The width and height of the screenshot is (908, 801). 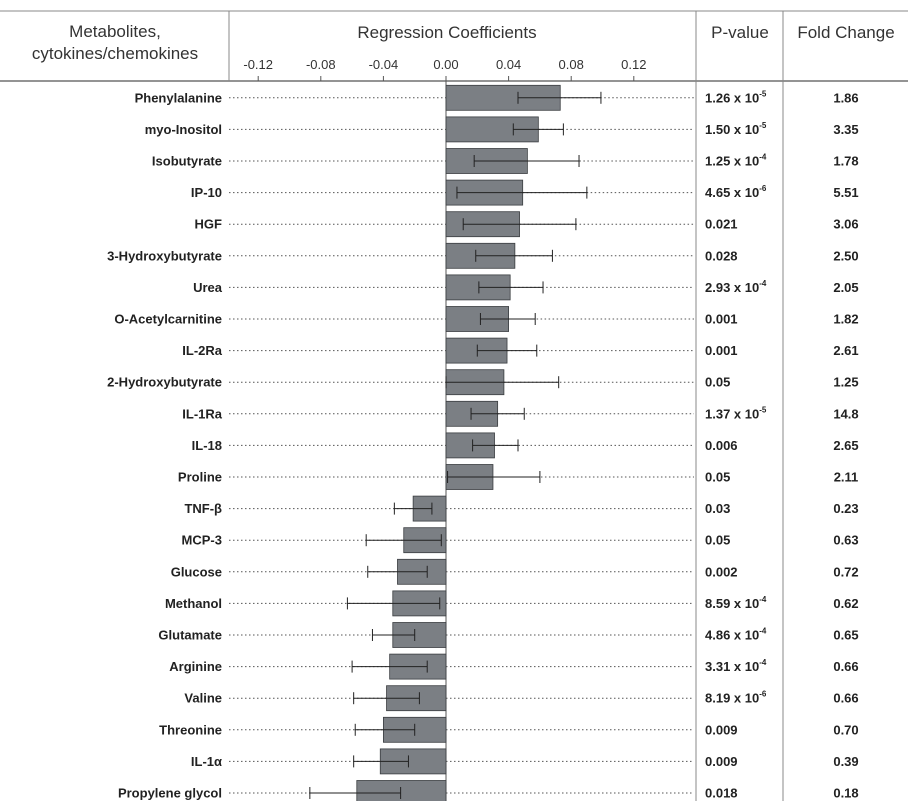 I want to click on fold-change-value: 14.8, so click(x=845, y=413).